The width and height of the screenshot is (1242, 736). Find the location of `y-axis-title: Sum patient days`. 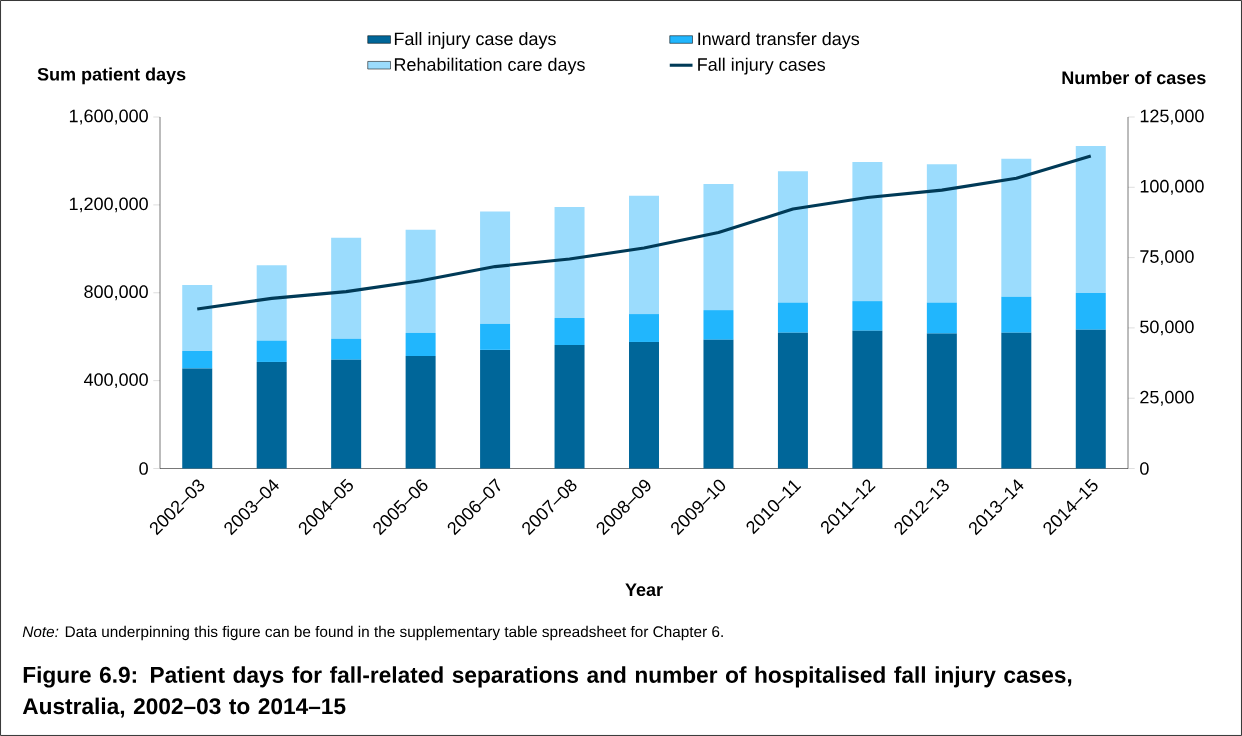

y-axis-title: Sum patient days is located at coordinates (111, 76).